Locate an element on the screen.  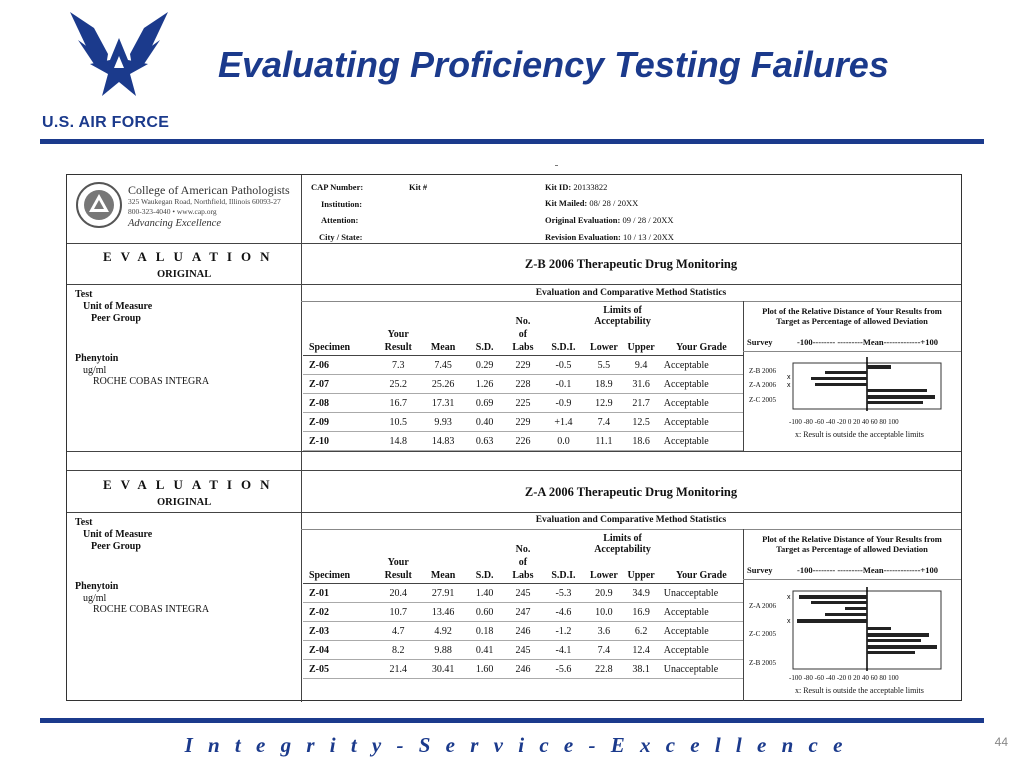
cell-result: 16.7 is located at coordinates (398, 403).